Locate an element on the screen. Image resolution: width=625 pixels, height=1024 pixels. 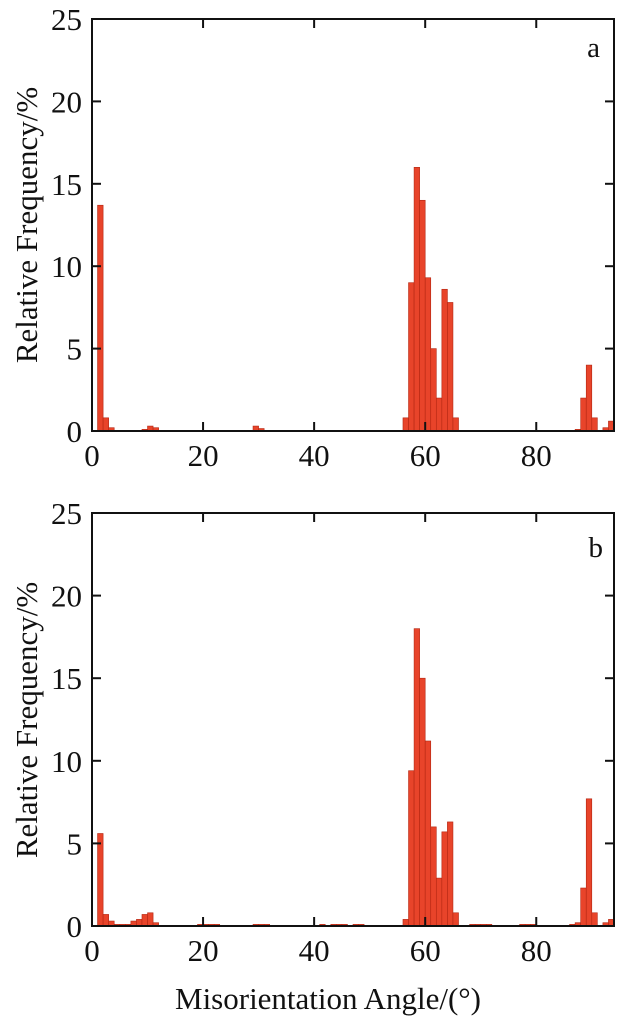
panel-b-y-tick-label: 25 is located at coordinates (66, 513).